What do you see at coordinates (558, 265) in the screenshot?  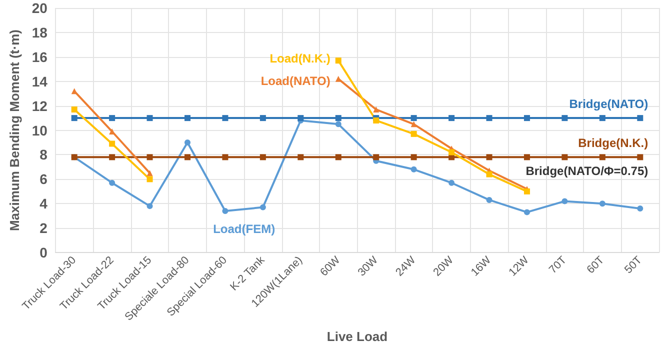 I see `x-tick-label: 70T` at bounding box center [558, 265].